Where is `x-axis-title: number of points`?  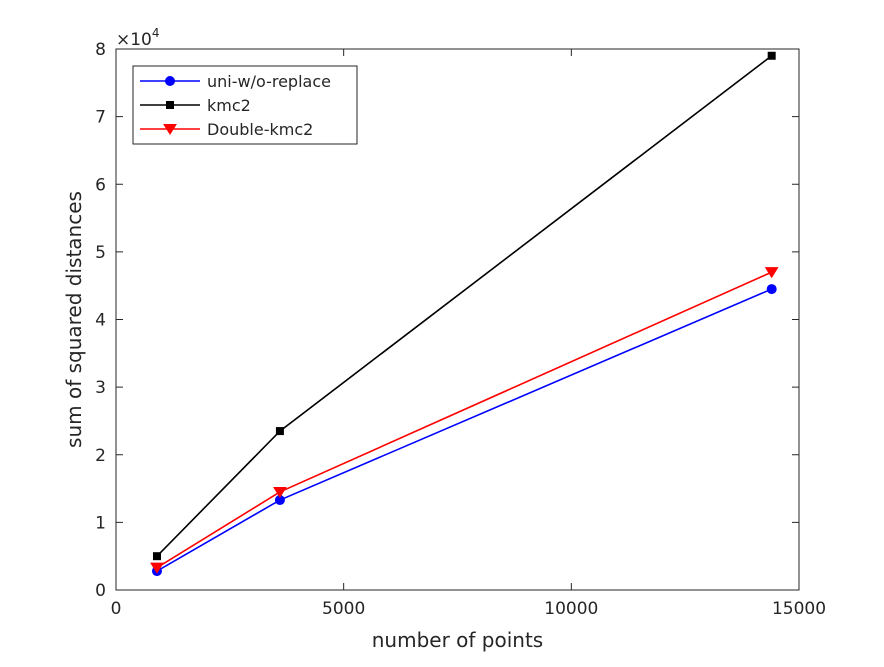
x-axis-title: number of points is located at coordinates (457, 640).